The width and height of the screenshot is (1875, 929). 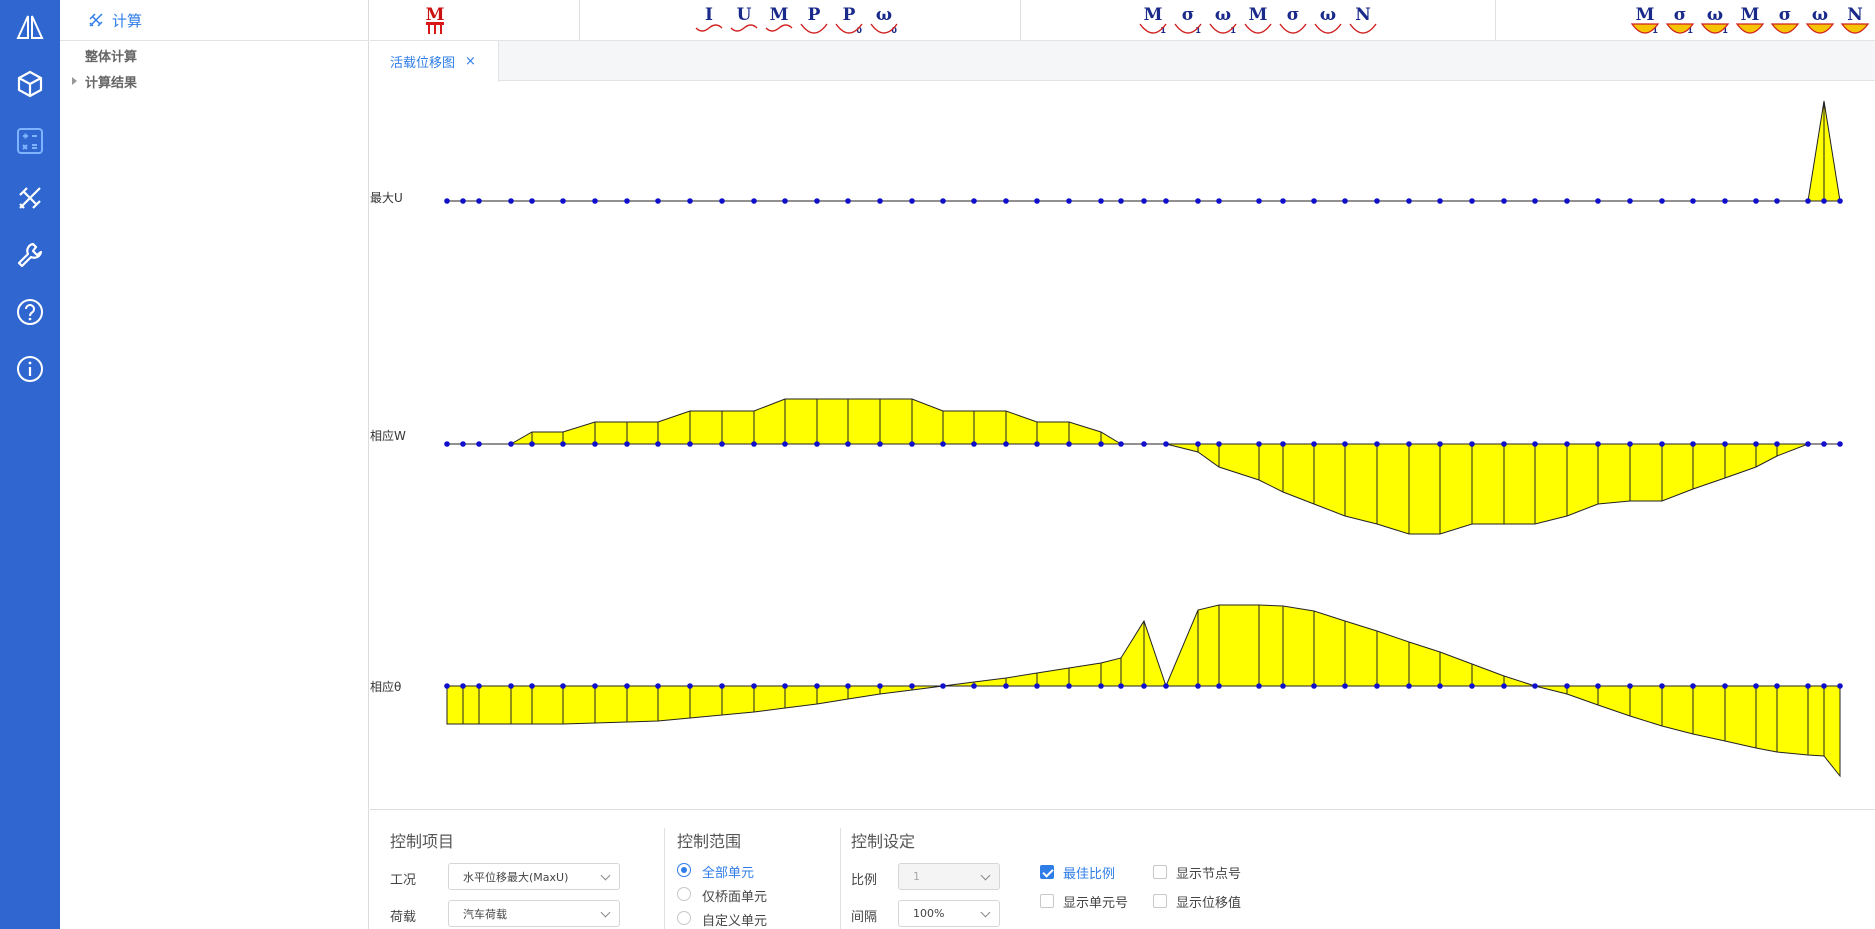 What do you see at coordinates (534, 876) in the screenshot?
I see `case-select: 水平位移最大(MaxU)` at bounding box center [534, 876].